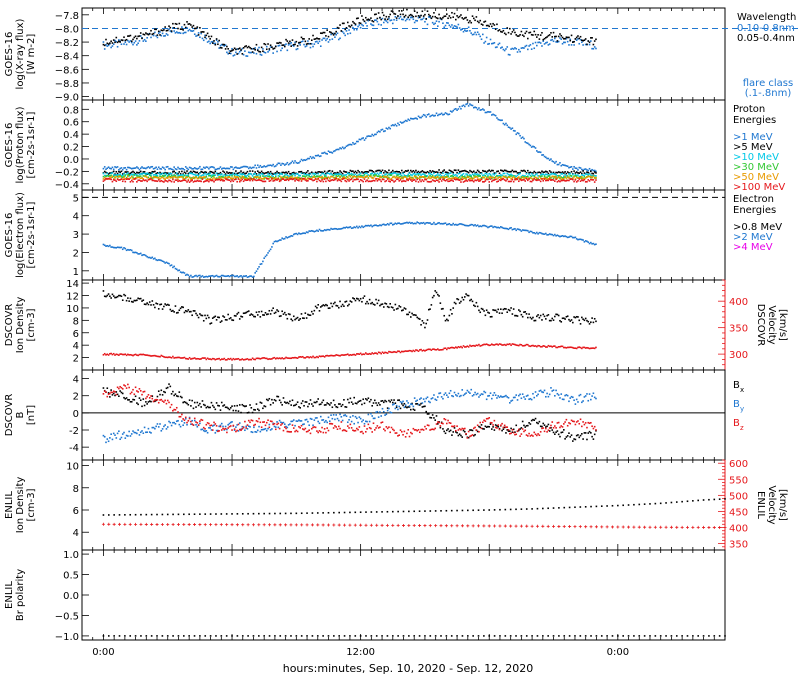 This screenshot has height=680, width=800. What do you see at coordinates (760, 325) in the screenshot?
I see `y2-axis-label: DSCOVR` at bounding box center [760, 325].